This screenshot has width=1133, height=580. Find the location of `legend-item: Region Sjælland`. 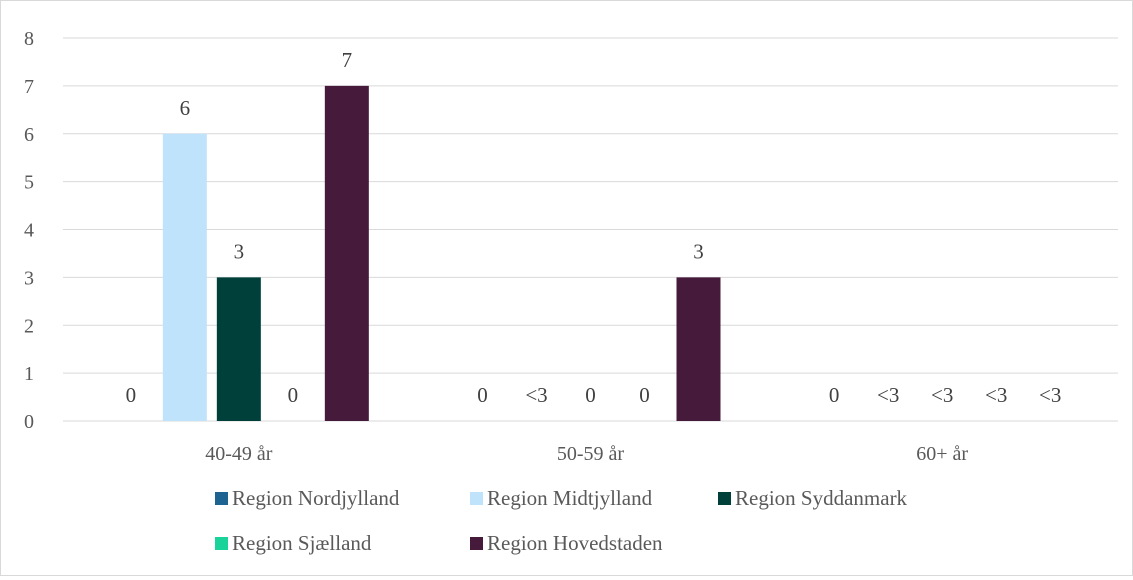

legend-item: Region Sjælland is located at coordinates (293, 543).